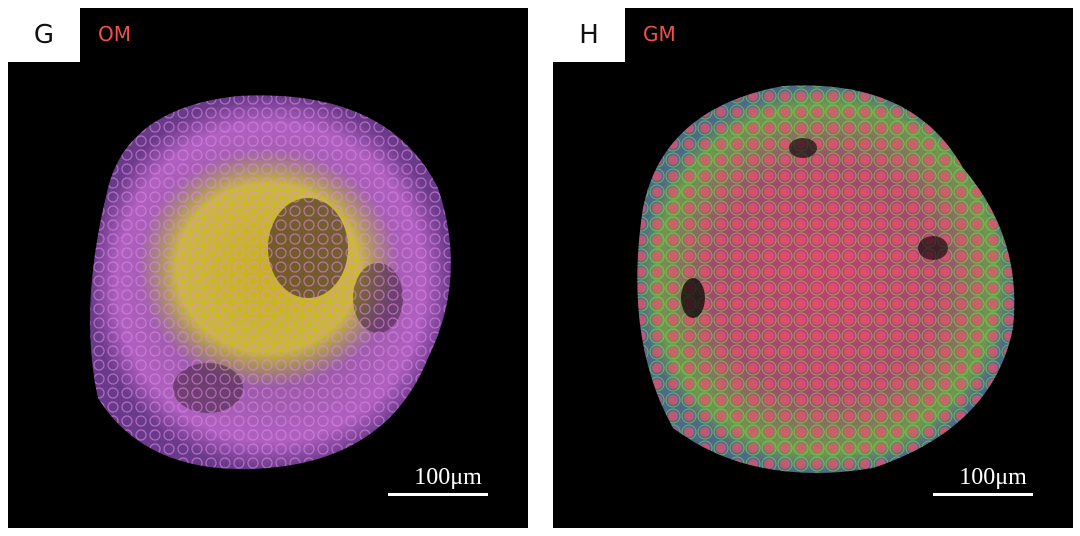  I want to click on panel-letter: H, so click(589, 35).